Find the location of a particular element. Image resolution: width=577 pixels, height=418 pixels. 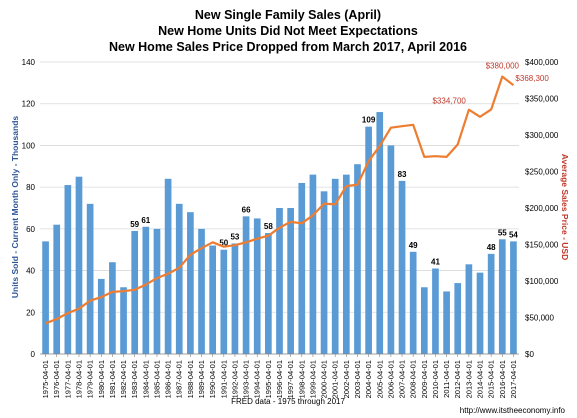

y-right-tick-label: $150,000 is located at coordinates (542, 245).